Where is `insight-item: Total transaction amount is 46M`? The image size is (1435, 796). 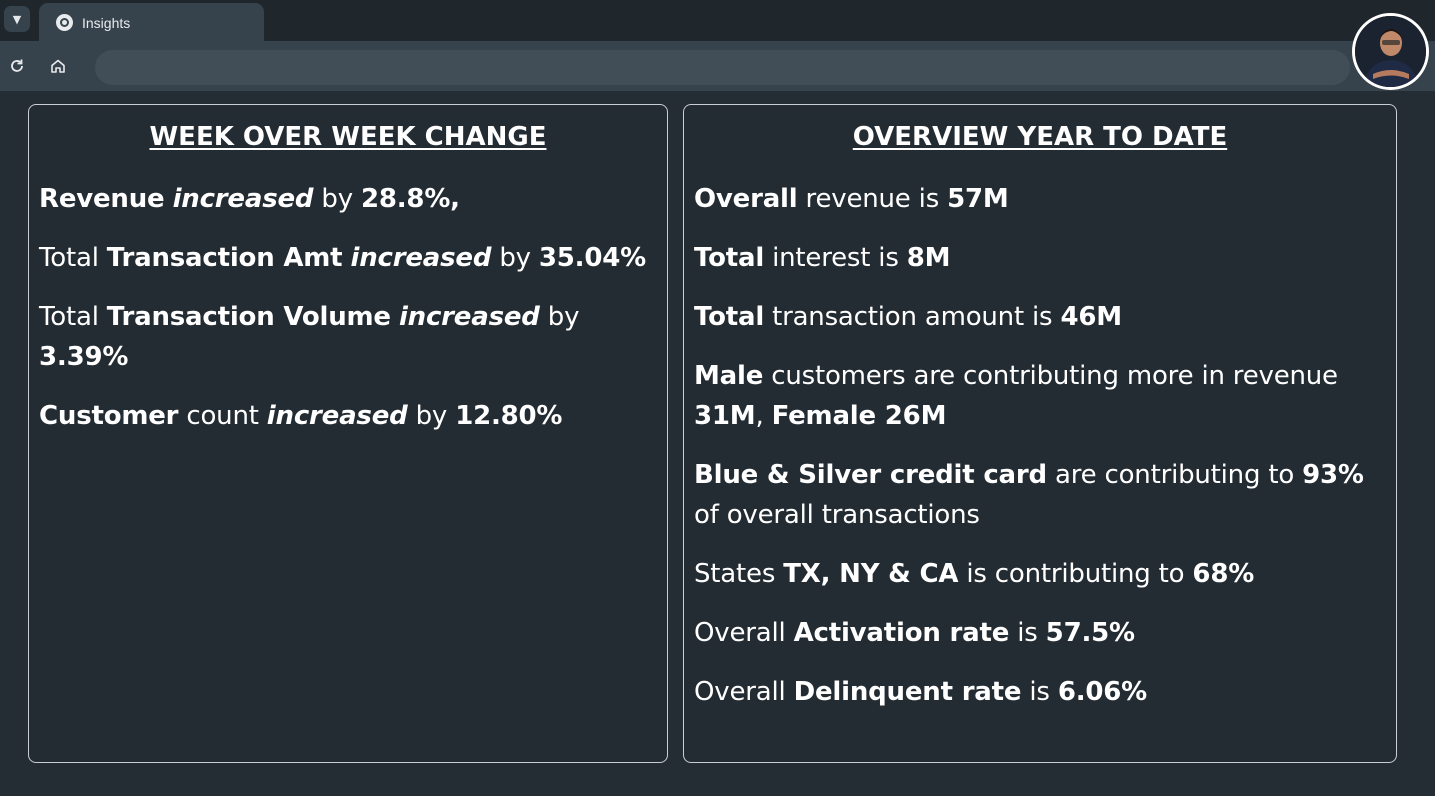
insight-item: Total transaction amount is 46M is located at coordinates (1035, 317).